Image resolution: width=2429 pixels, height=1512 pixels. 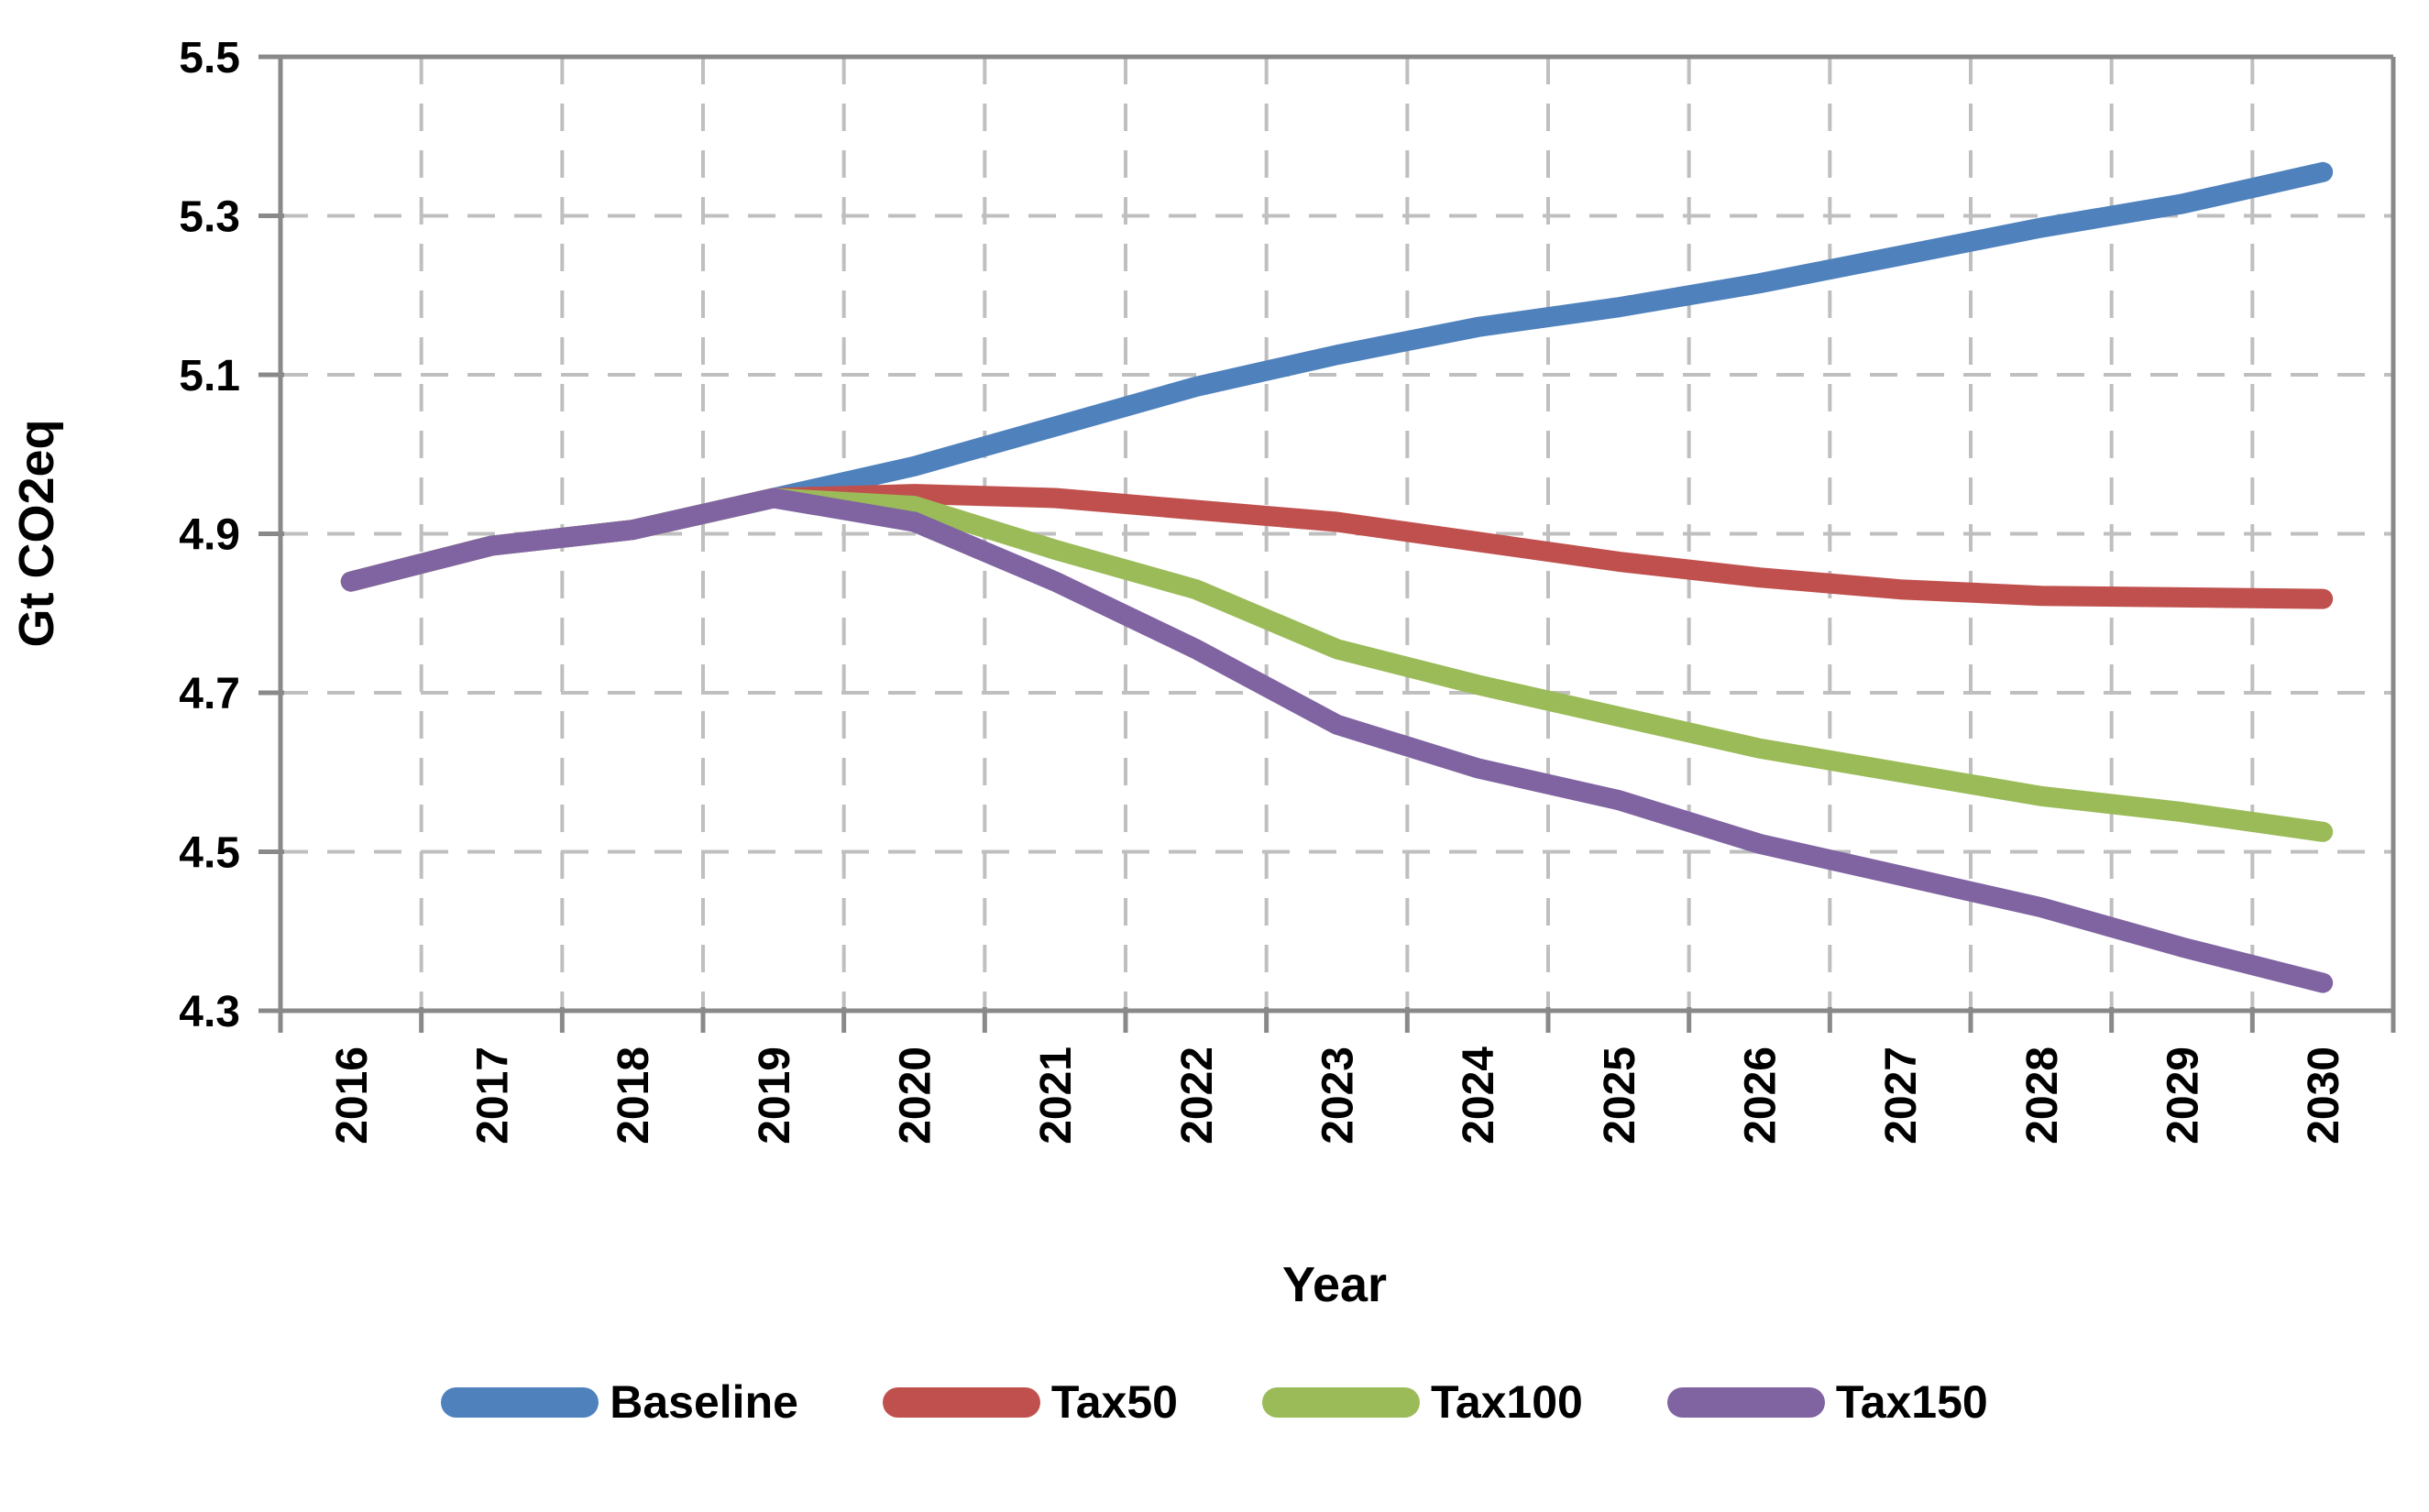 I want to click on x-tick-label: 2021, so click(x=1056, y=1095).